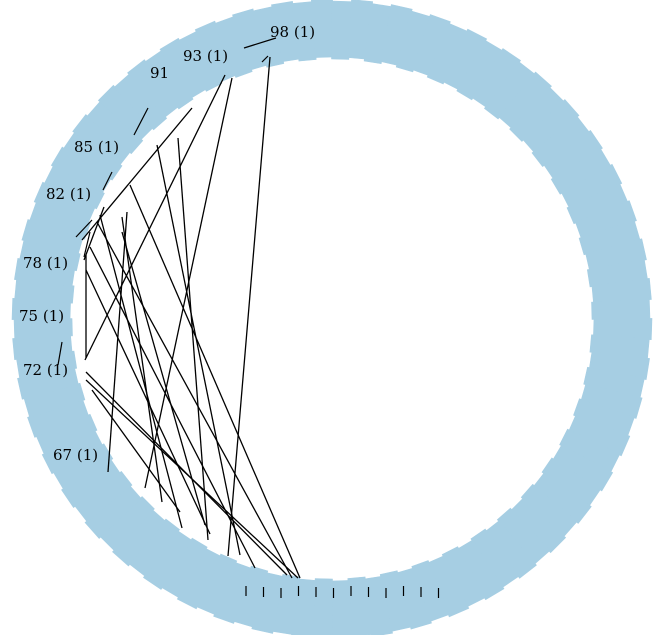 Image resolution: width=659 pixels, height=635 pixels. I want to click on label-82: 82 (1), so click(68, 194).